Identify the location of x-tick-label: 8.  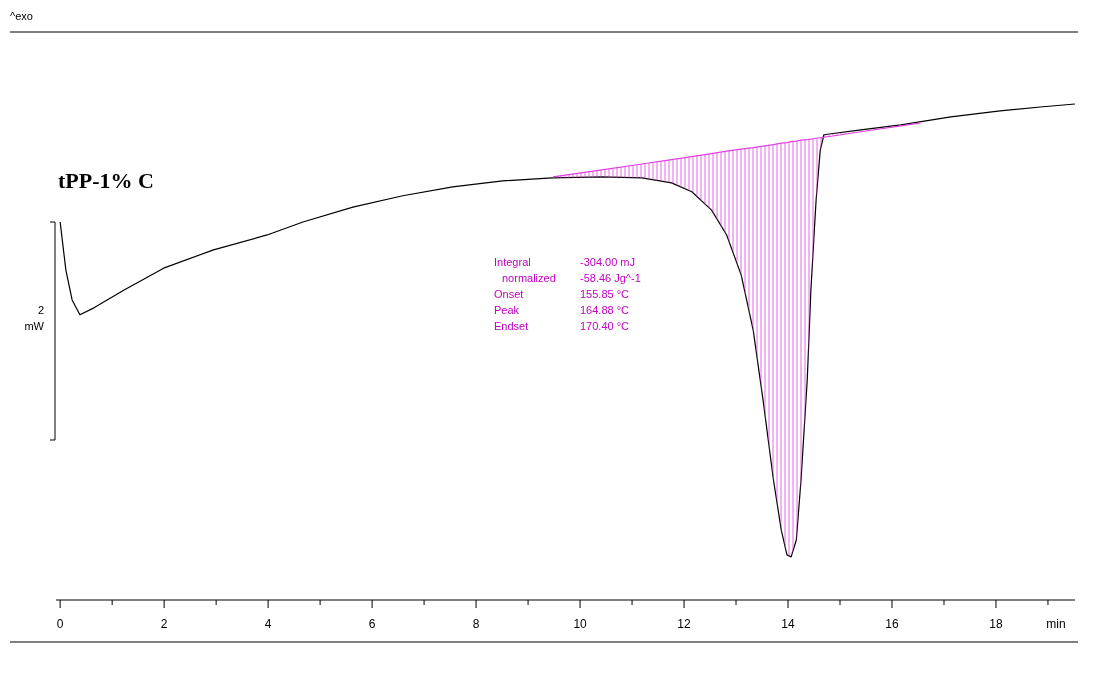
(476, 624).